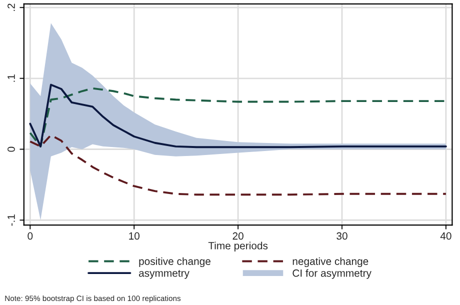  What do you see at coordinates (342, 236) in the screenshot?
I see `x-tick-label: 30` at bounding box center [342, 236].